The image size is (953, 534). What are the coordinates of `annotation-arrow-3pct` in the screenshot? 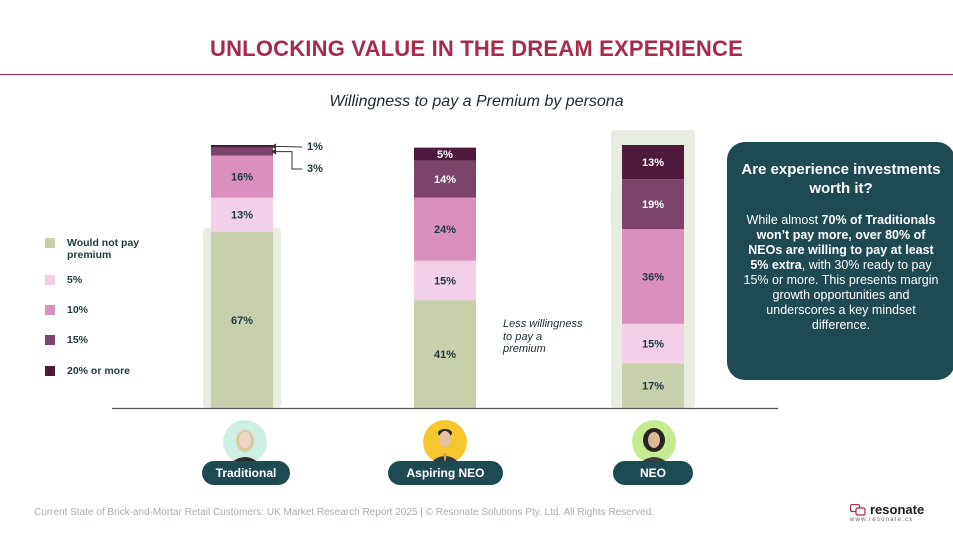 It's located at (289, 160).